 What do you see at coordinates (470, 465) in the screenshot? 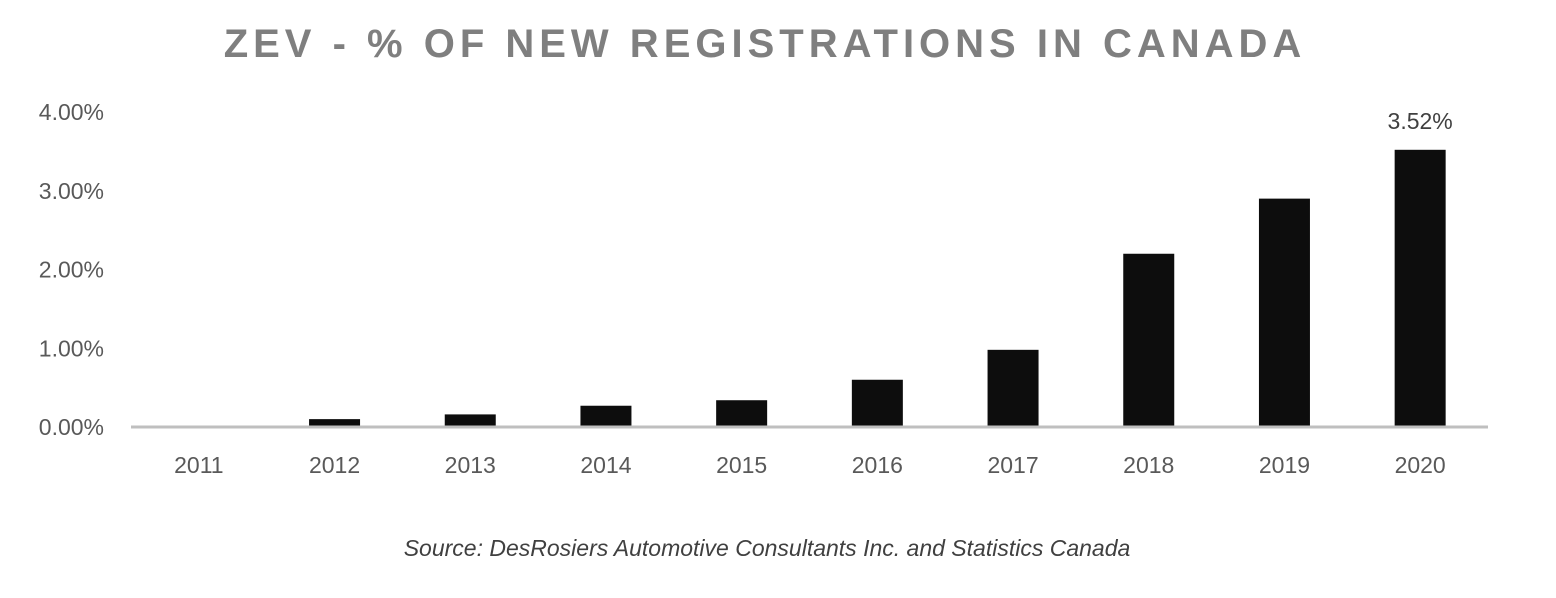
I see `x-tick-label: 2013` at bounding box center [470, 465].